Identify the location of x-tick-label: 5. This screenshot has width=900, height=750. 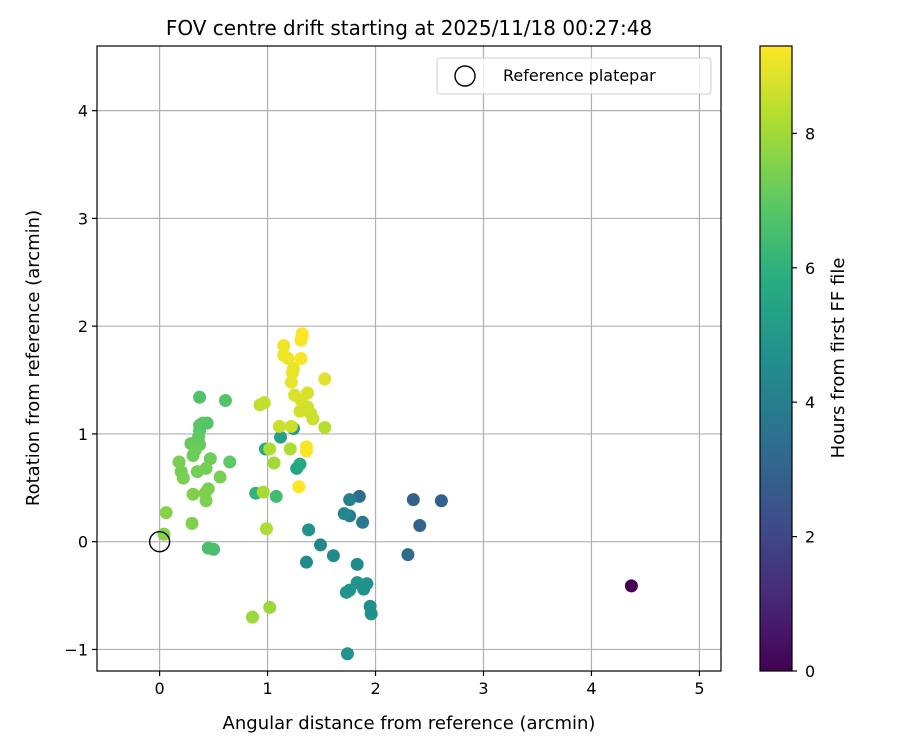
(699, 688).